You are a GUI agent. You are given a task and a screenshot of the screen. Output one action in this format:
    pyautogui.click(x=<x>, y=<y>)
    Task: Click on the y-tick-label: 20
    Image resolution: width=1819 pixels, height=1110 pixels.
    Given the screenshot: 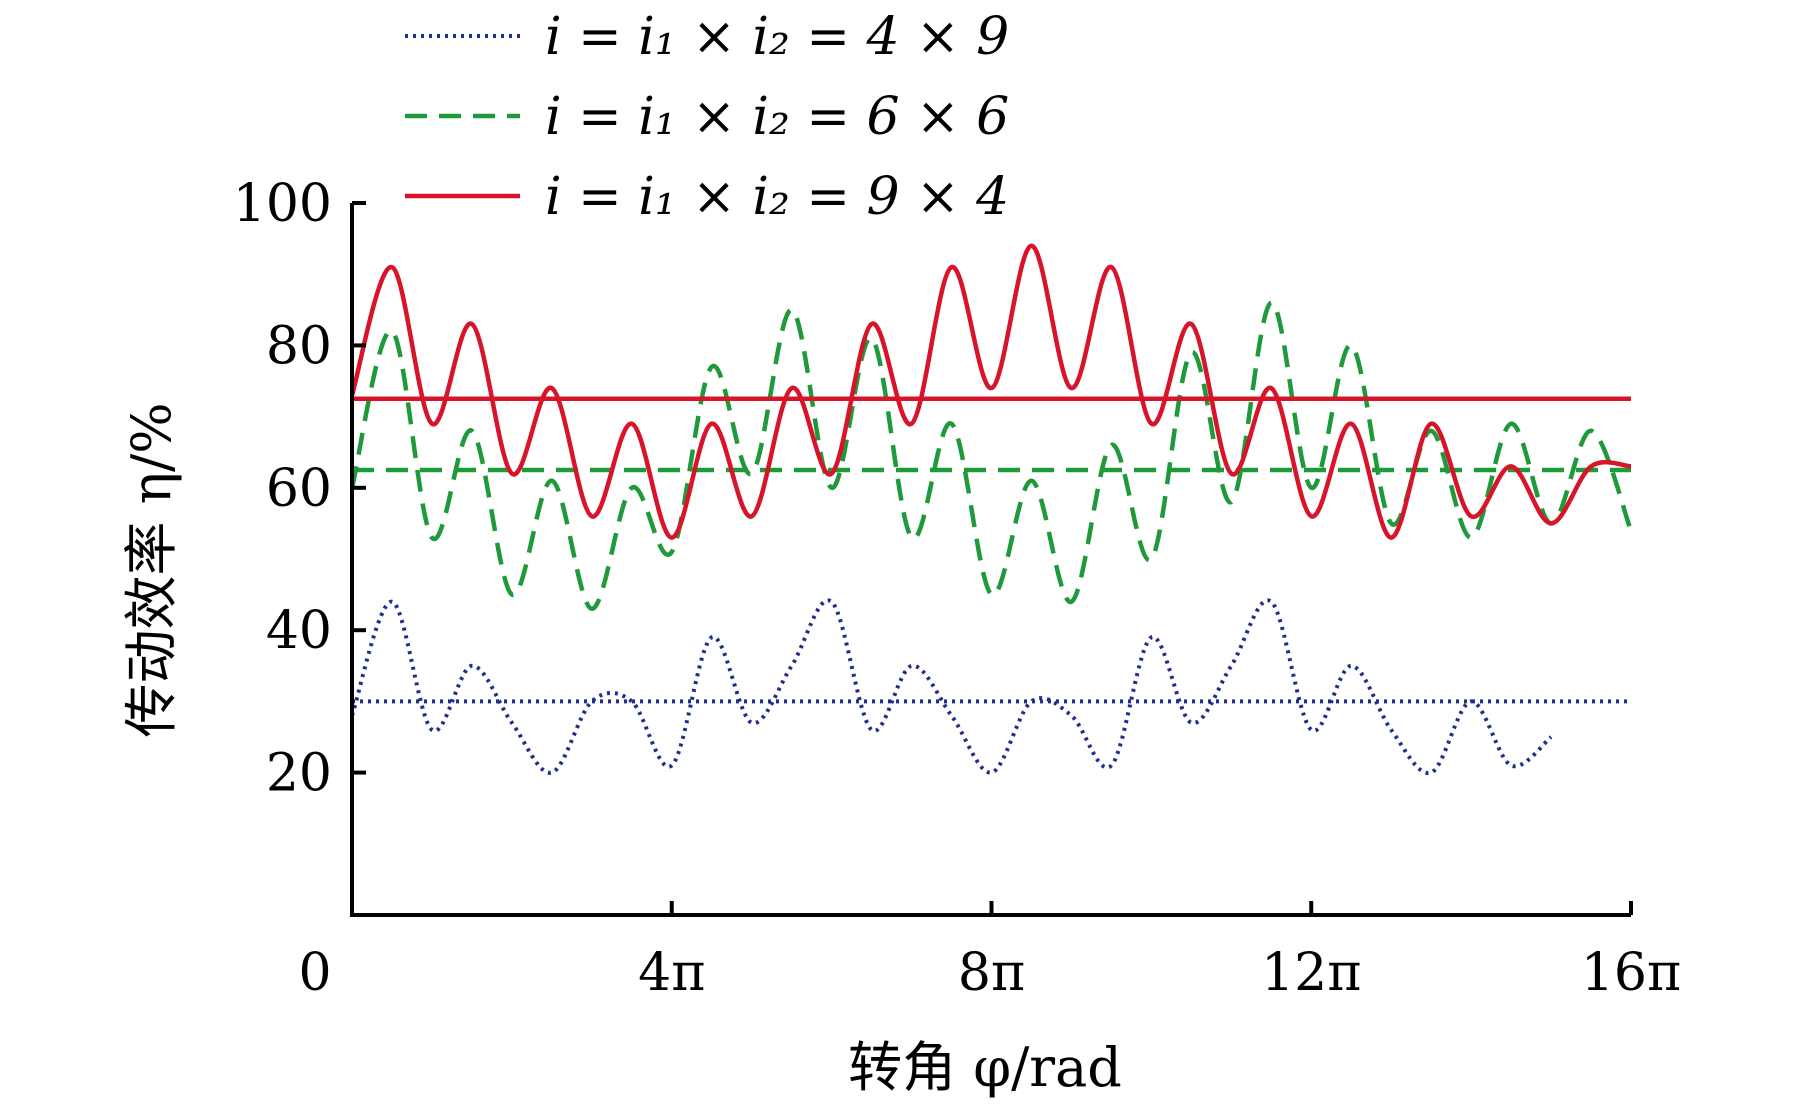 What is the action you would take?
    pyautogui.click(x=299, y=774)
    